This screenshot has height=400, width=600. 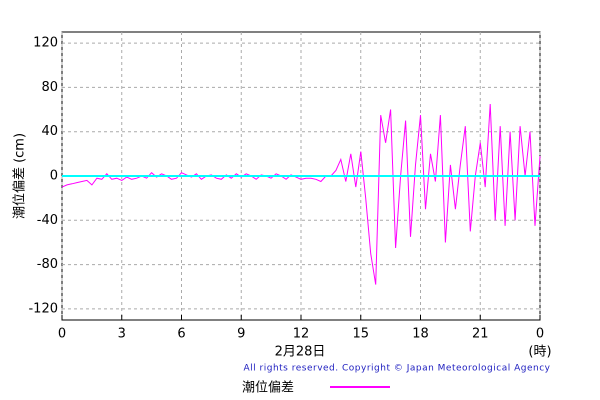 What do you see at coordinates (301, 334) in the screenshot?
I see `x-tick-label: 12` at bounding box center [301, 334].